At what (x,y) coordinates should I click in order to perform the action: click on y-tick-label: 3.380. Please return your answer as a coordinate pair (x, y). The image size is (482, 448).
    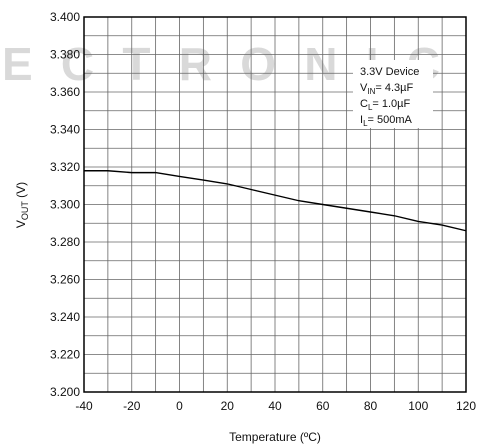
    Looking at the image, I should click on (65, 55).